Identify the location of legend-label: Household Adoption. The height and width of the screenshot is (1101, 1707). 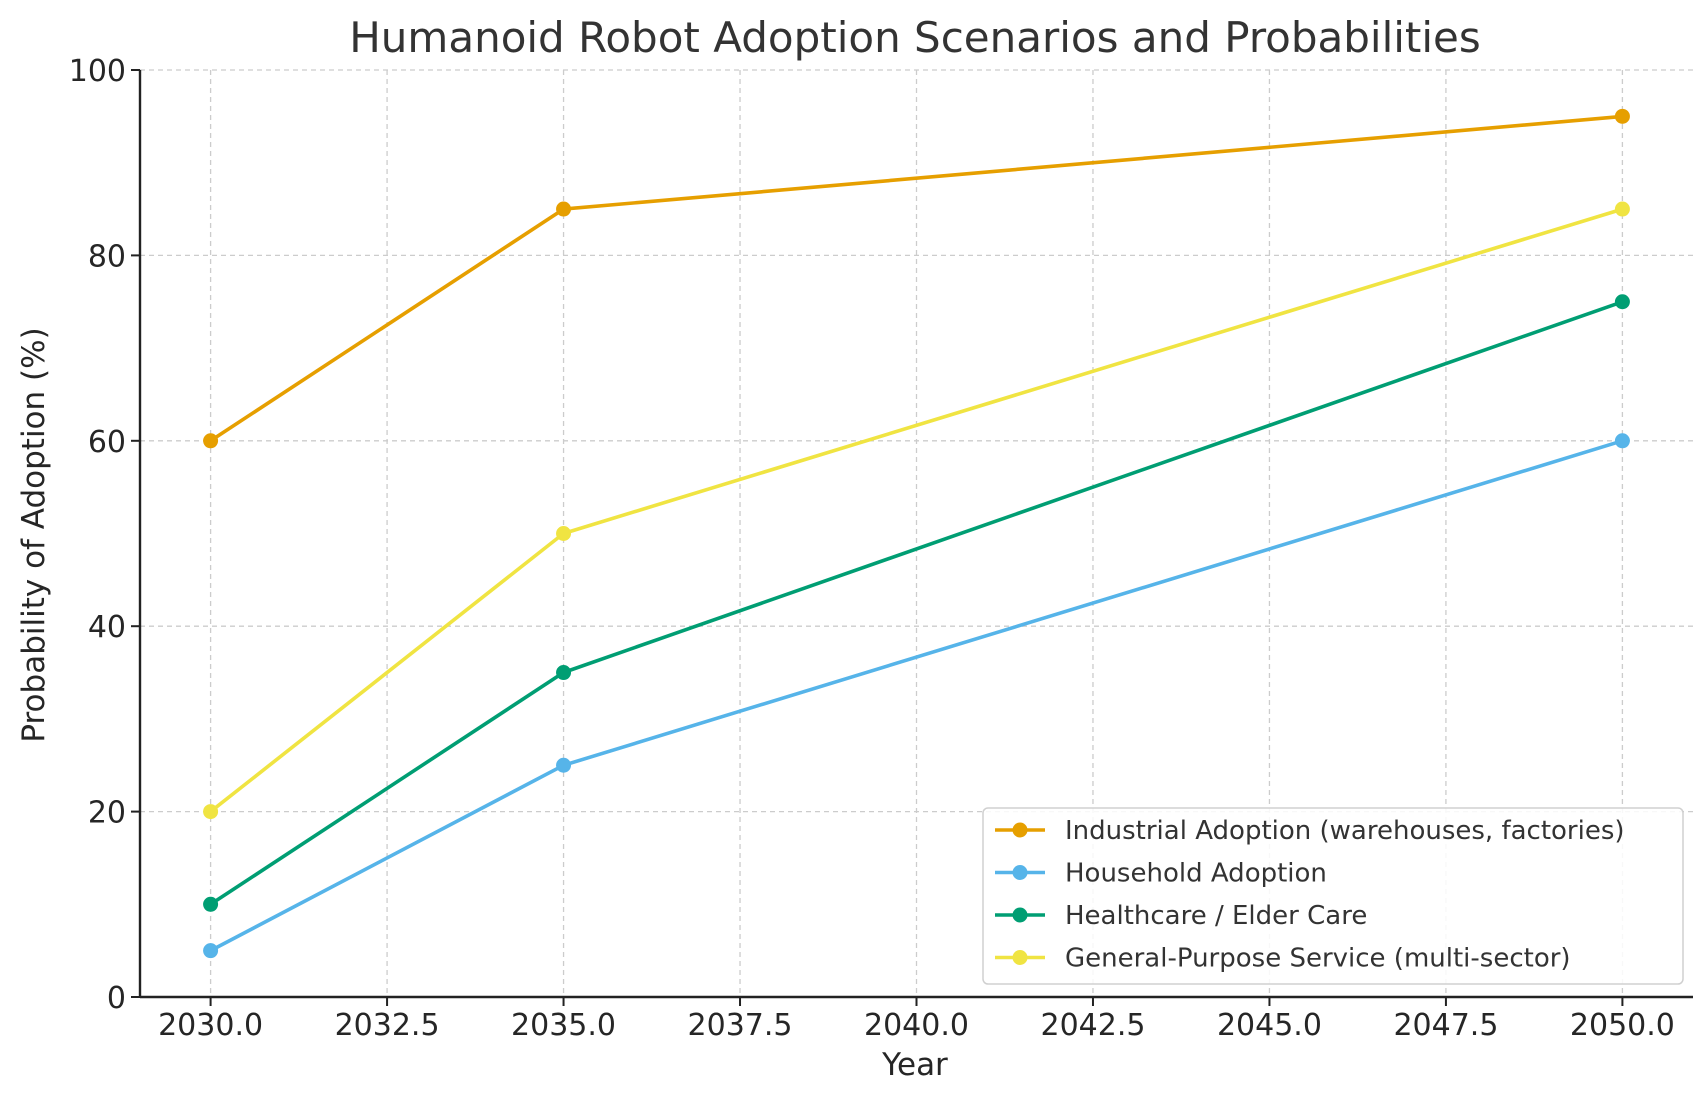
(1196, 874).